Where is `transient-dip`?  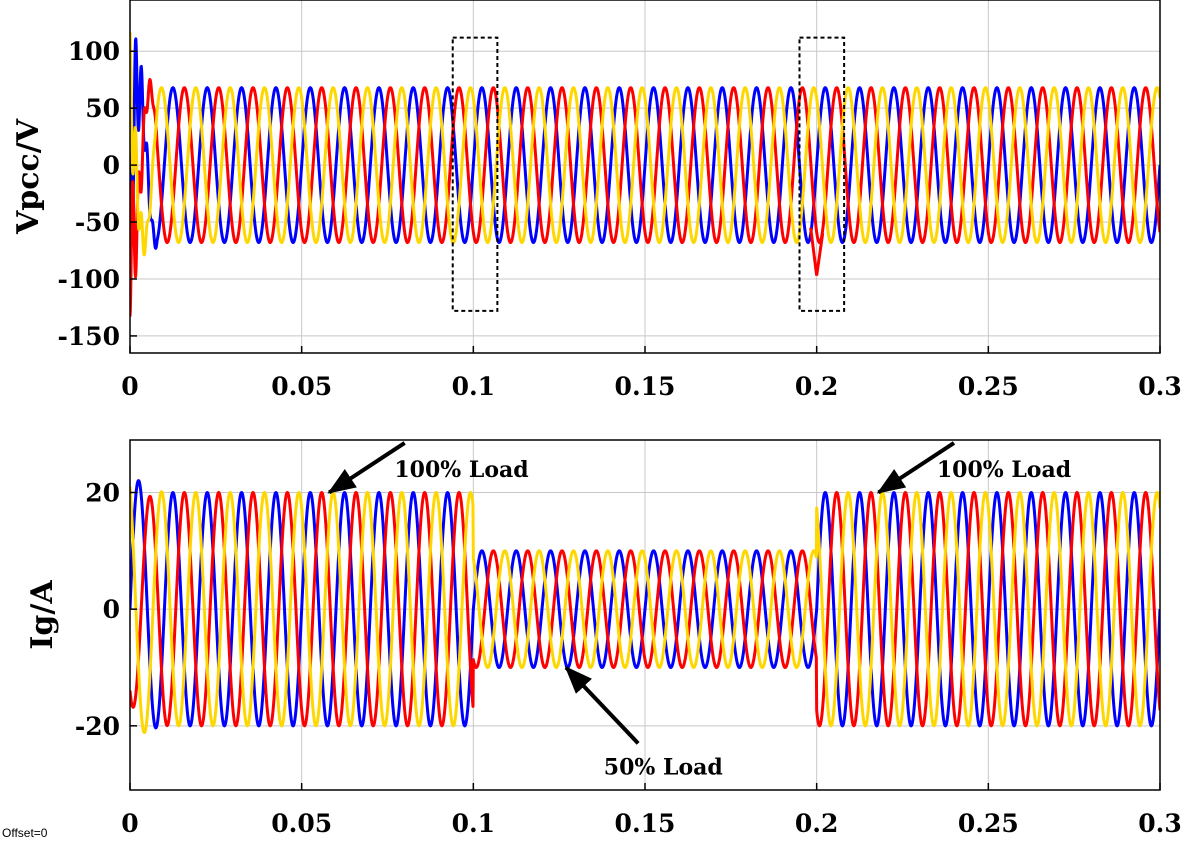
transient-dip is located at coordinates (817, 251).